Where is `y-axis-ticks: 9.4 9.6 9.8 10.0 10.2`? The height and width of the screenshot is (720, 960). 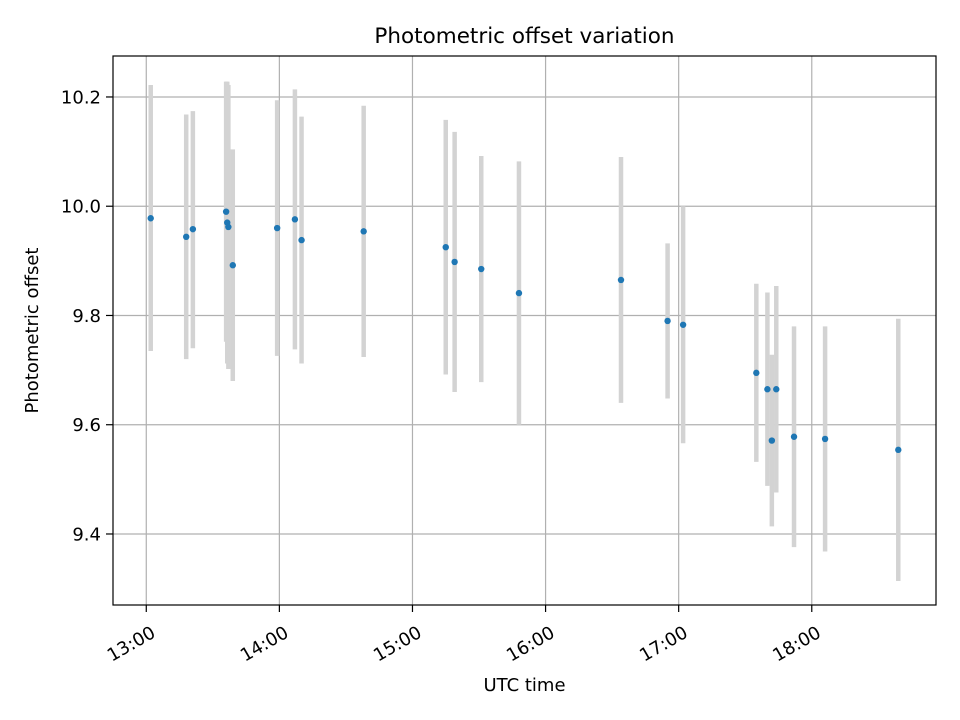
y-axis-ticks: 9.4 9.6 9.8 10.0 10.2 is located at coordinates (87, 316).